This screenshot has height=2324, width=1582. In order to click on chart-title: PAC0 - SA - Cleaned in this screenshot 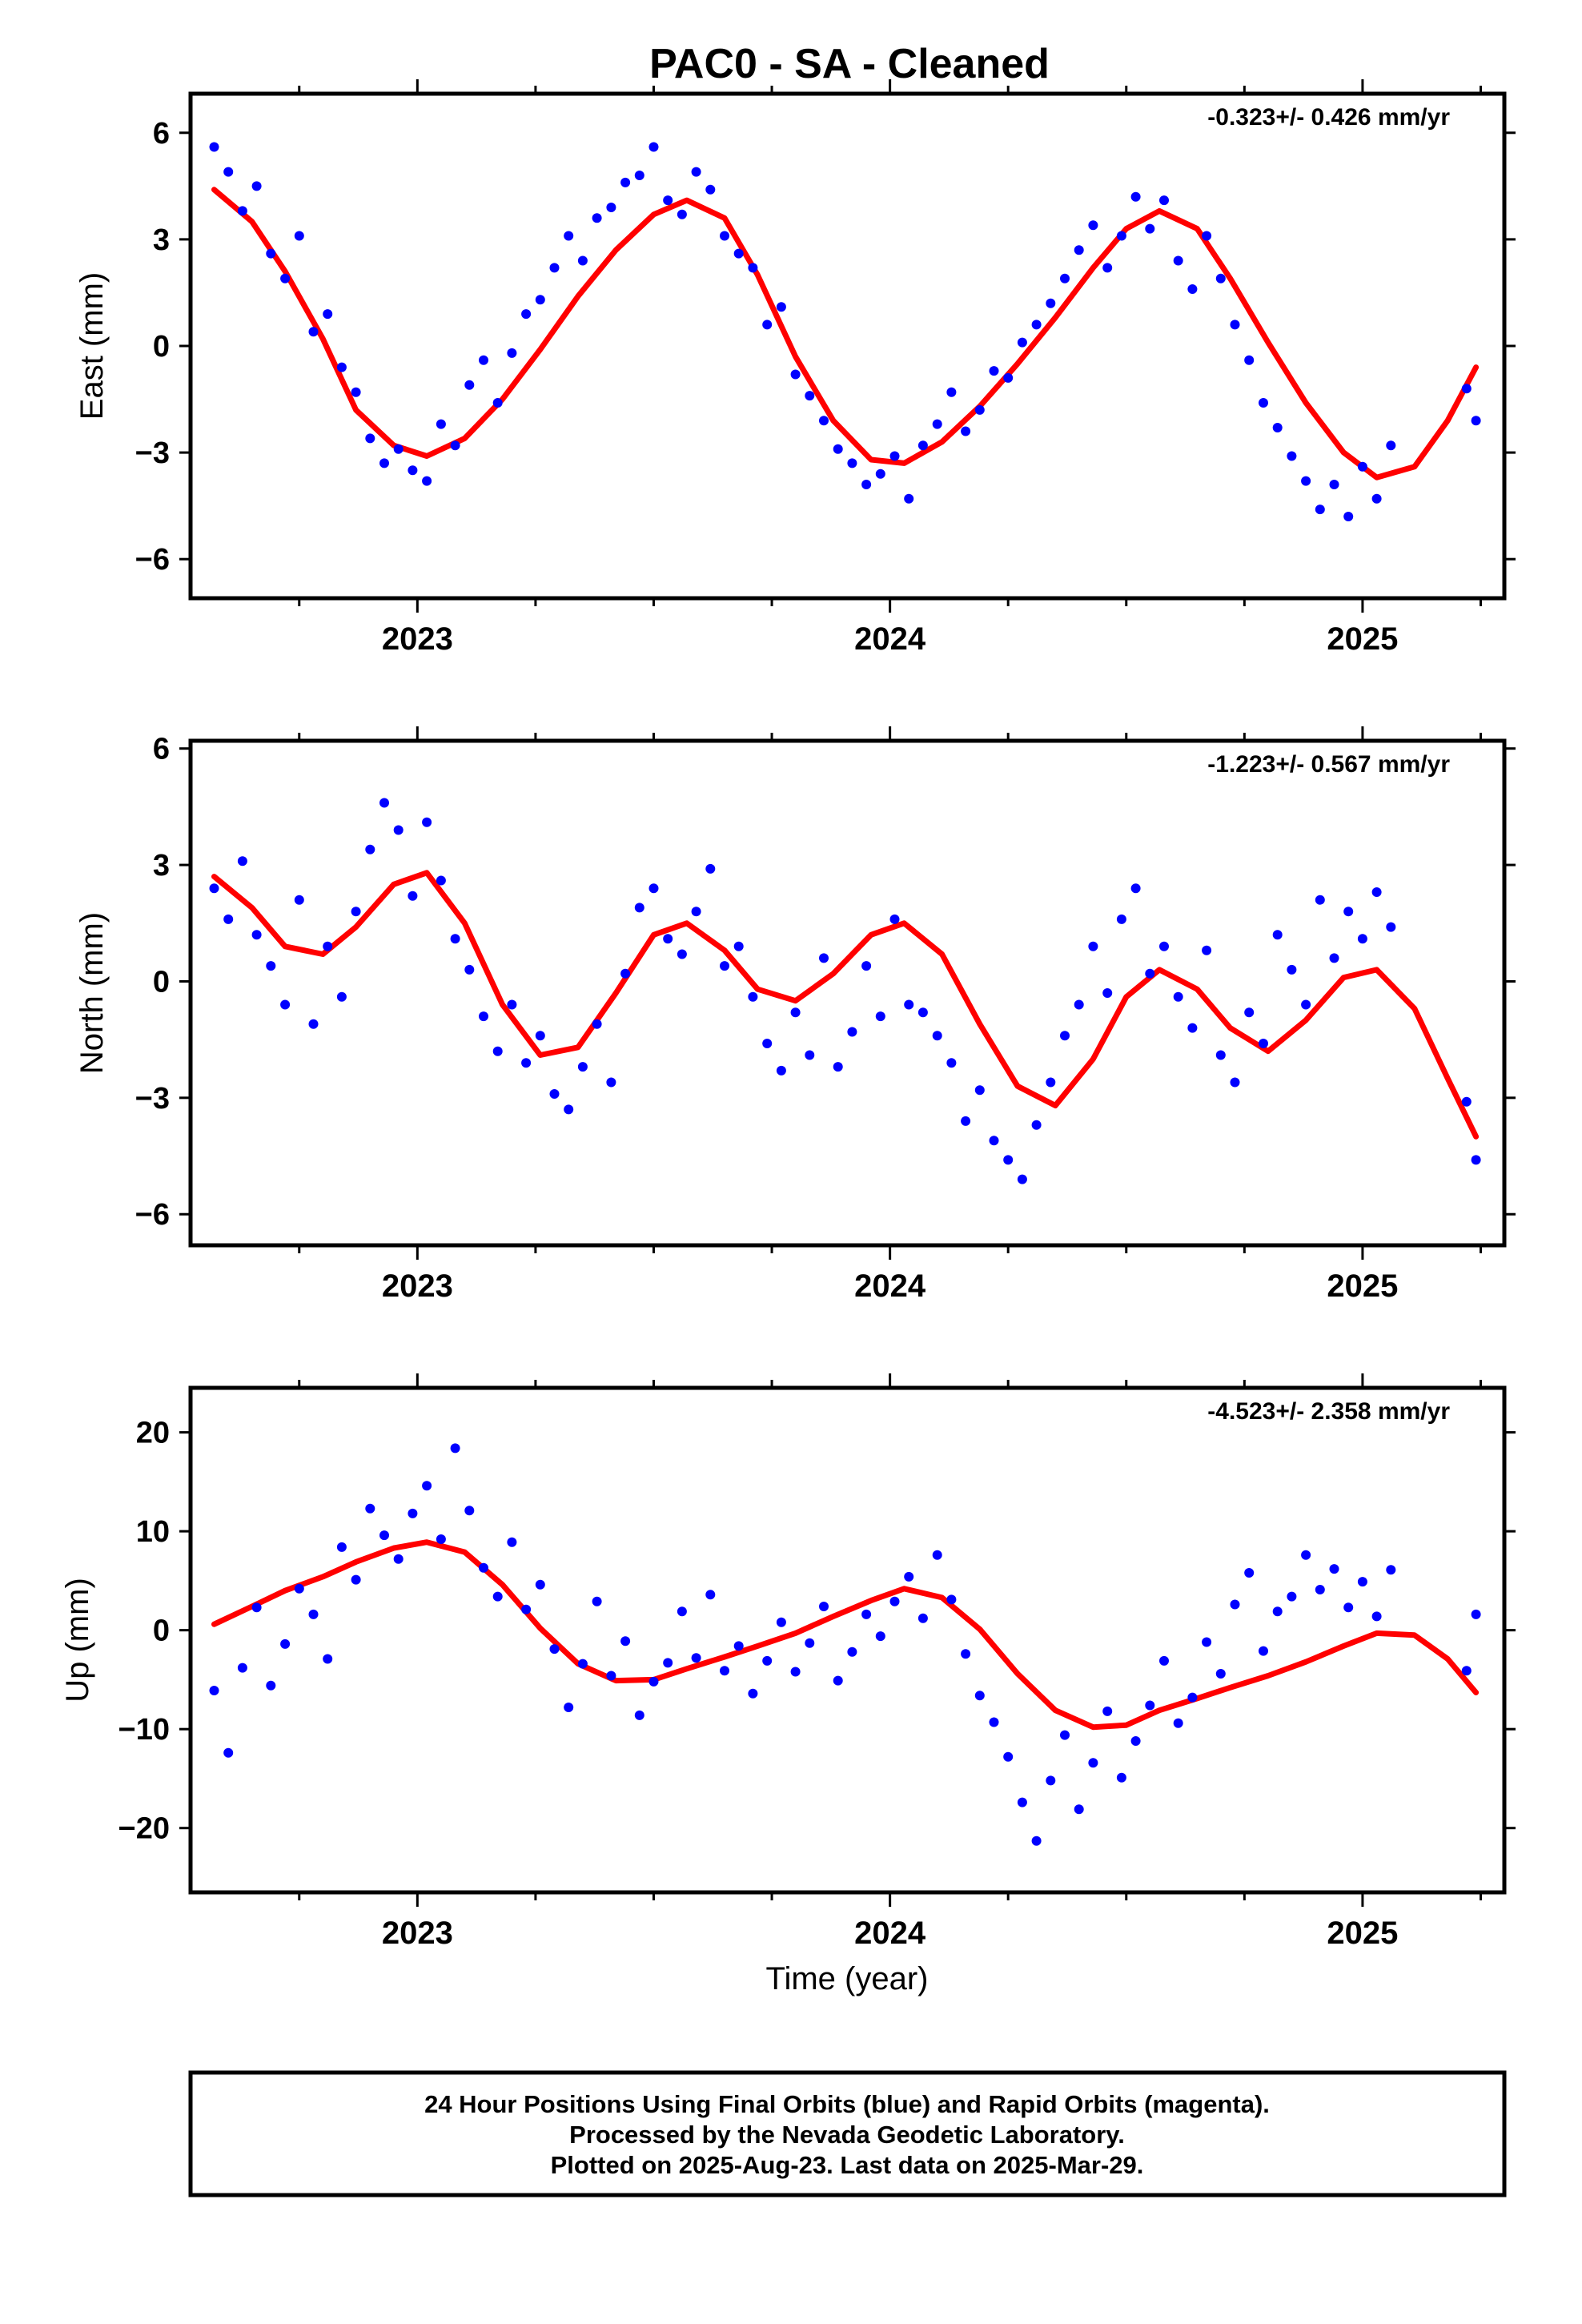, I will do `click(849, 64)`.